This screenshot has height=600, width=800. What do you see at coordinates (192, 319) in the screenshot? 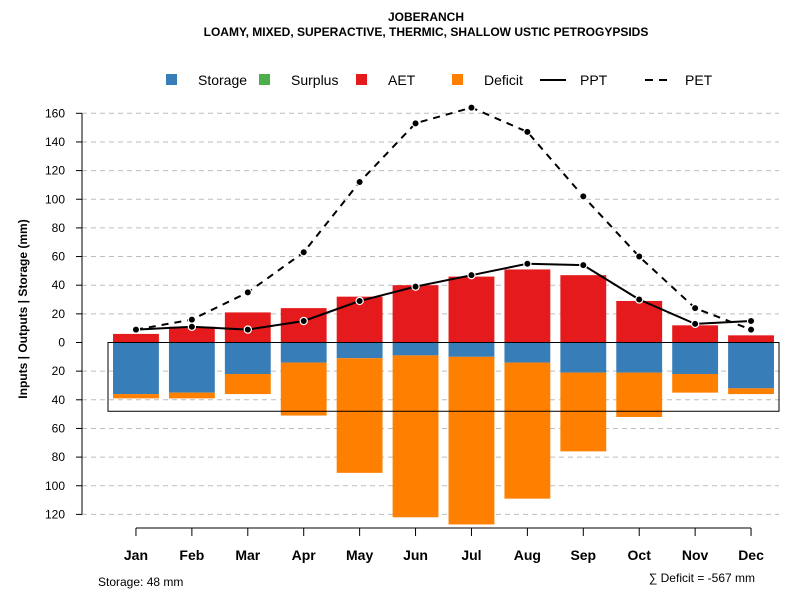
I see `point-pet-feb` at bounding box center [192, 319].